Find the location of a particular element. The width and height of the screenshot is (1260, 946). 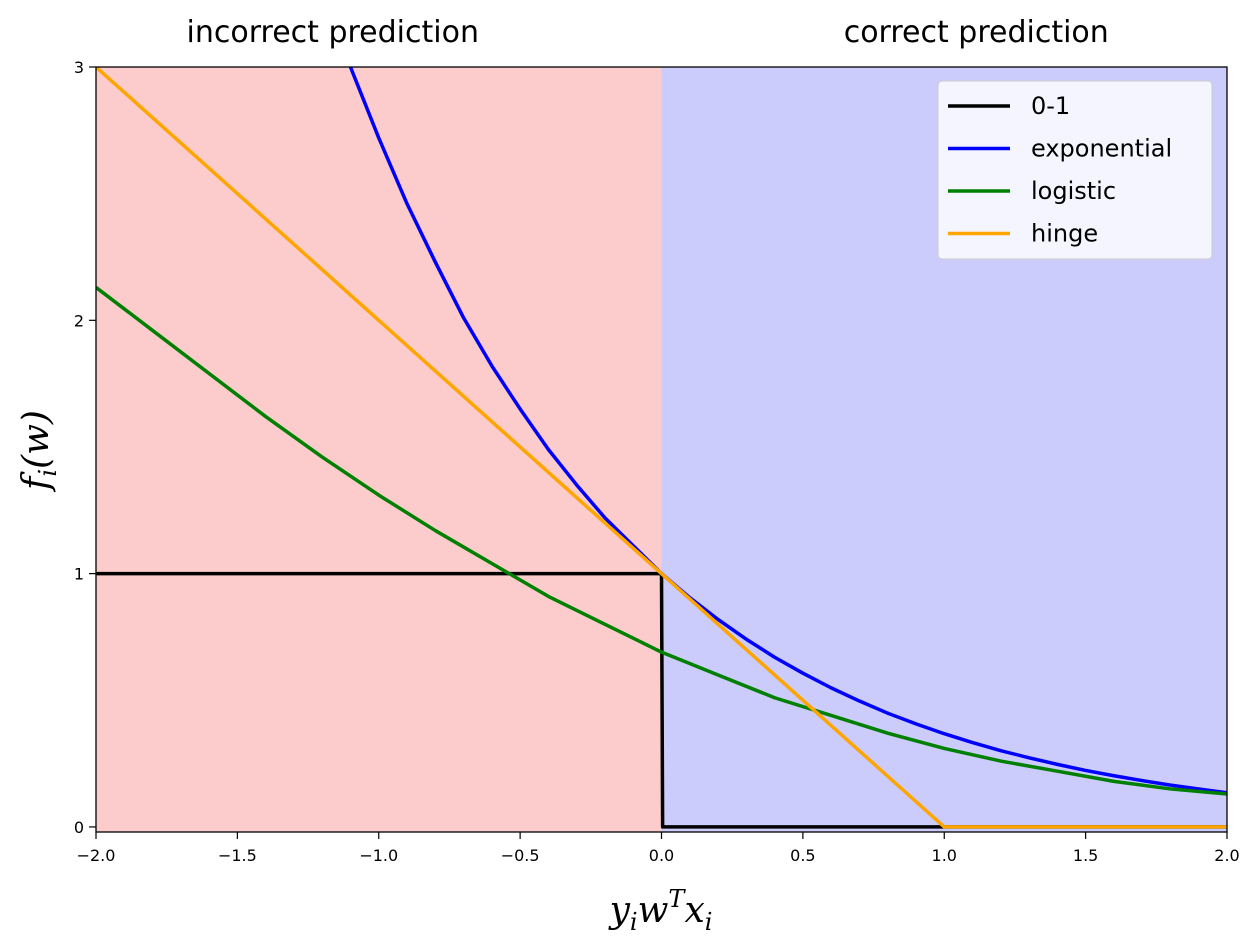

y-tick-label: 2 is located at coordinates (79, 320).